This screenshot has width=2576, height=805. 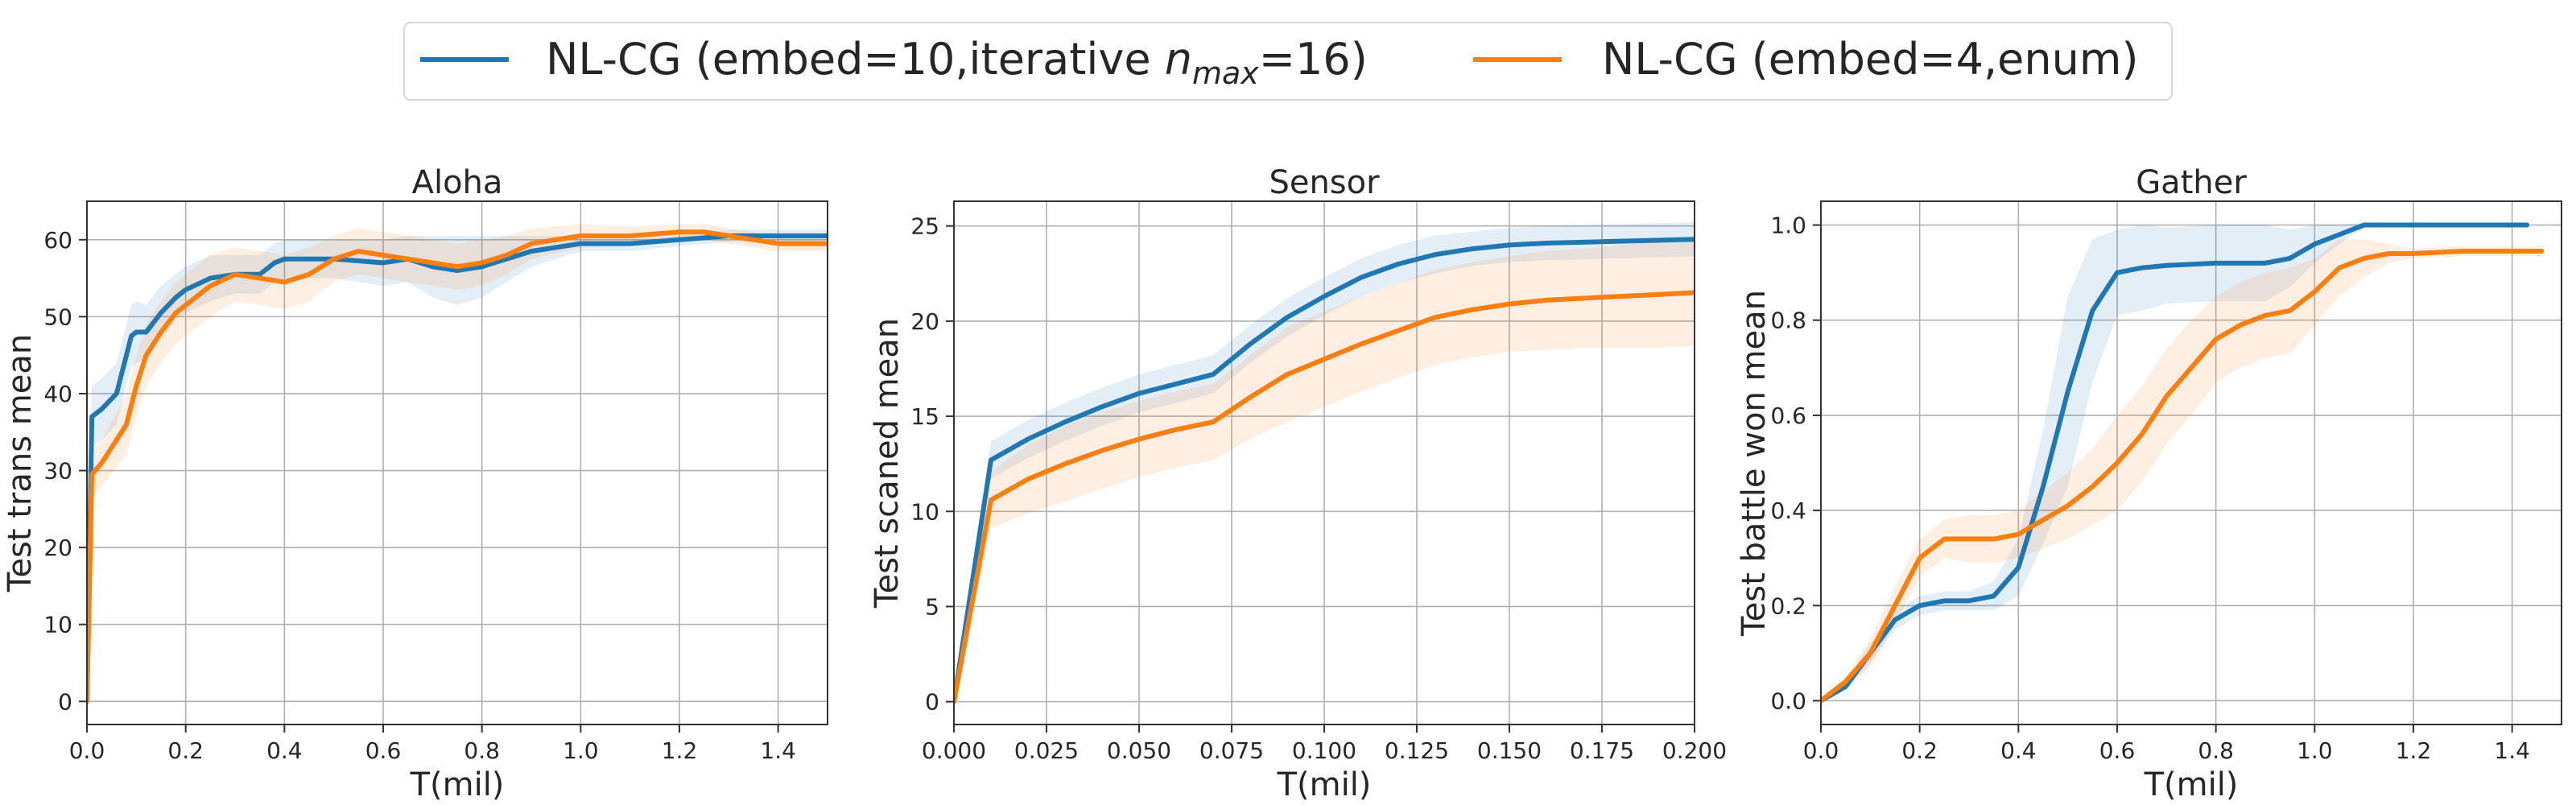 What do you see at coordinates (1788, 321) in the screenshot?
I see `y-tick-label: 0.8` at bounding box center [1788, 321].